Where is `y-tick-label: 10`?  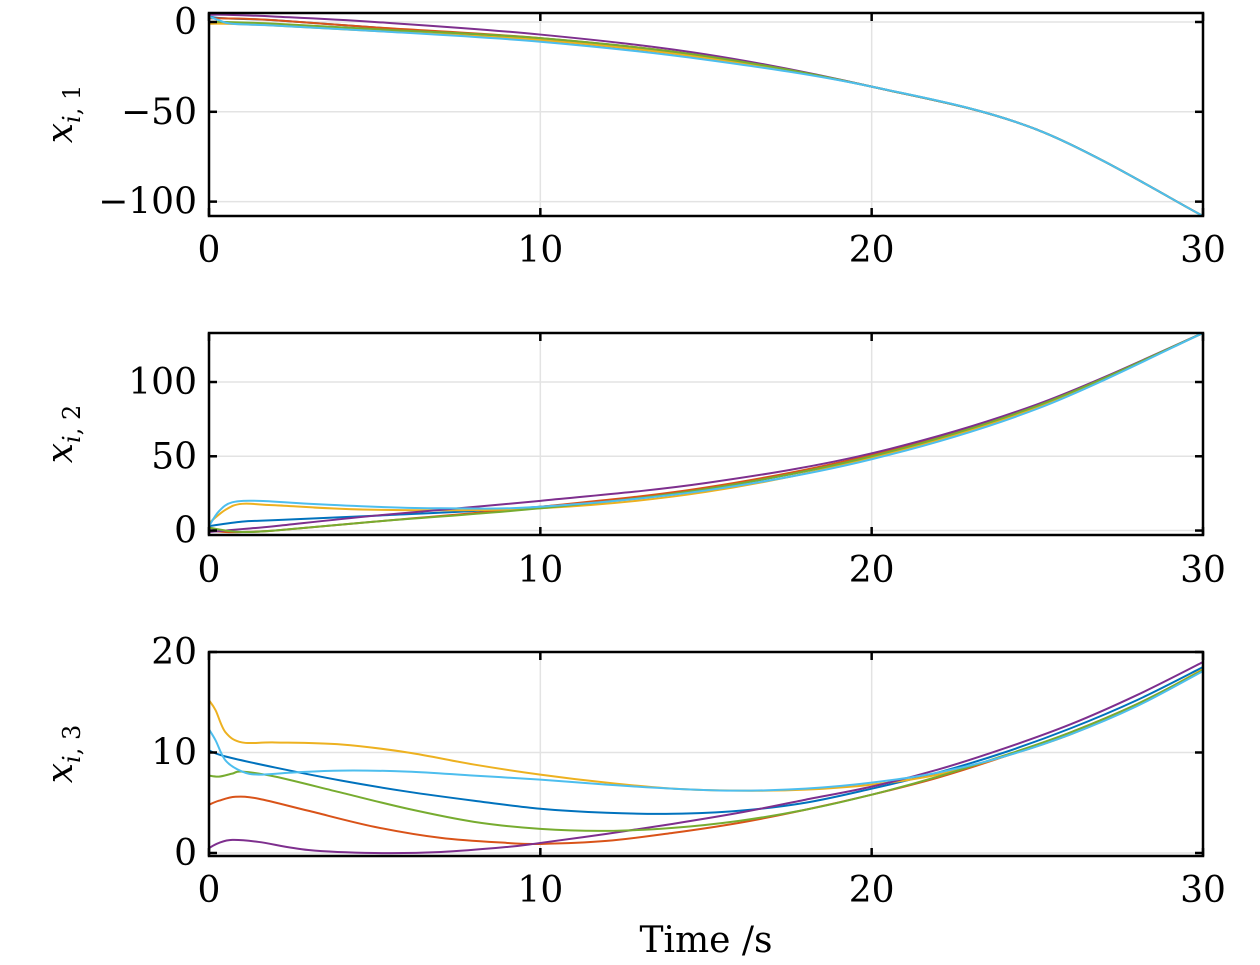 y-tick-label: 10 is located at coordinates (174, 752).